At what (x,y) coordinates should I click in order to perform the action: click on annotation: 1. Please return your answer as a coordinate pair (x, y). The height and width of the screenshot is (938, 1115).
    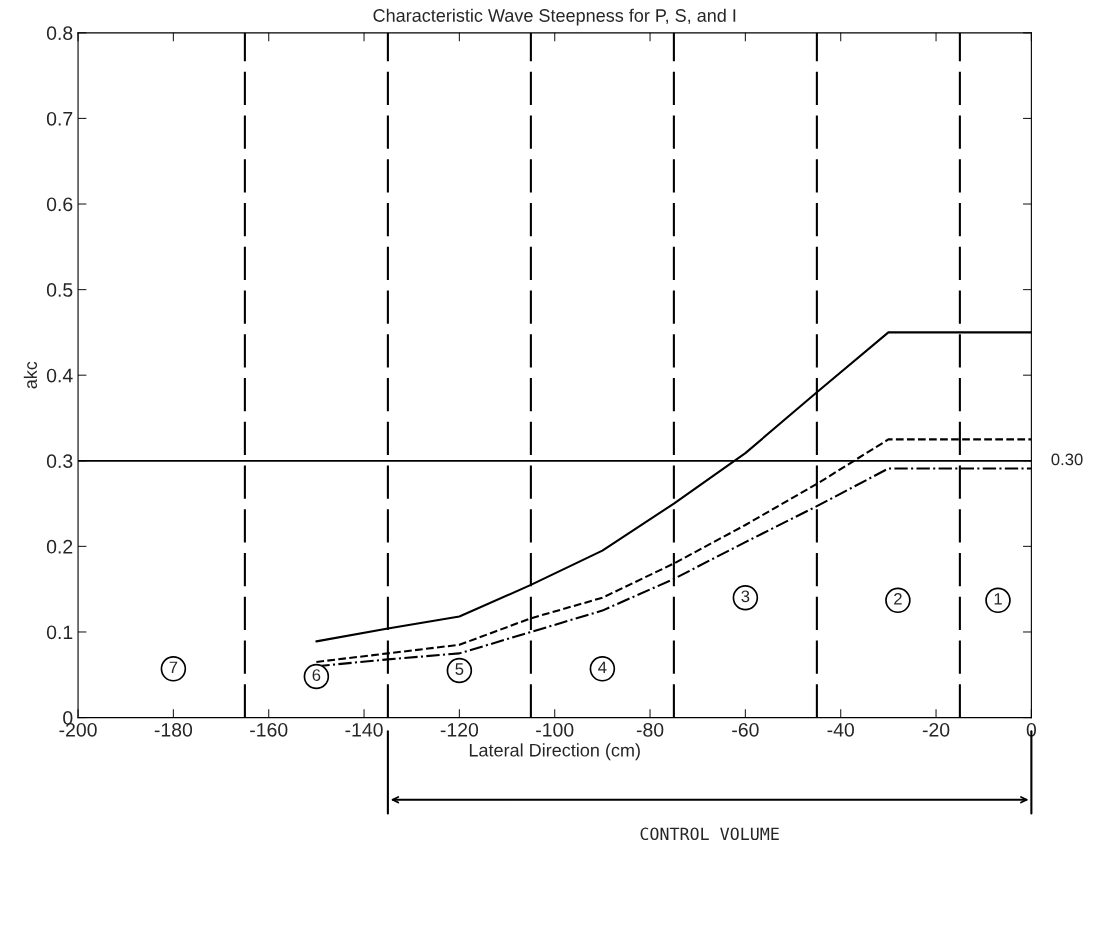
    Looking at the image, I should click on (998, 599).